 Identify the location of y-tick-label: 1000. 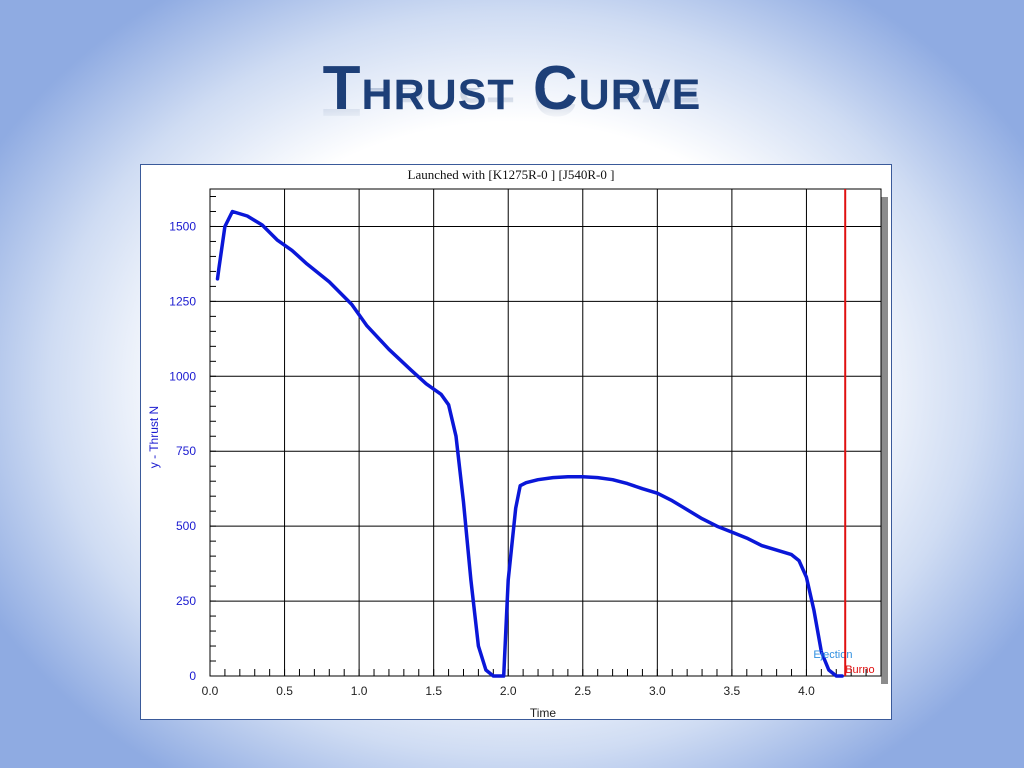
(182, 376).